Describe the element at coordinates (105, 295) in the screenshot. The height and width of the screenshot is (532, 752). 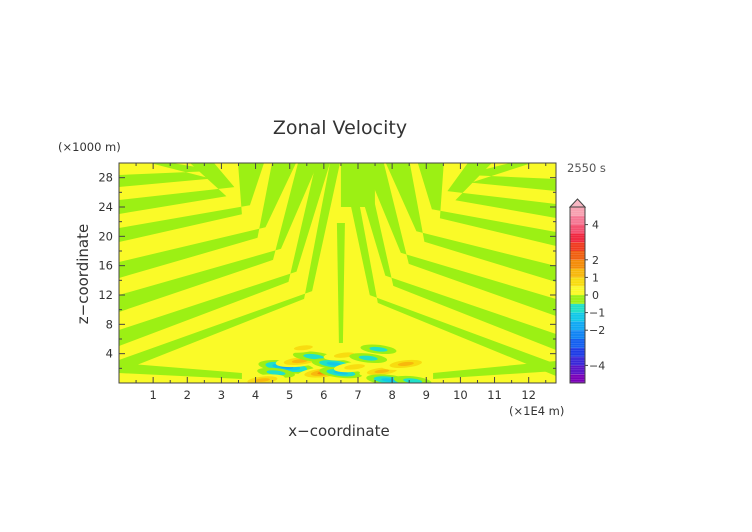
I see `y-tick-label: 12` at that location.